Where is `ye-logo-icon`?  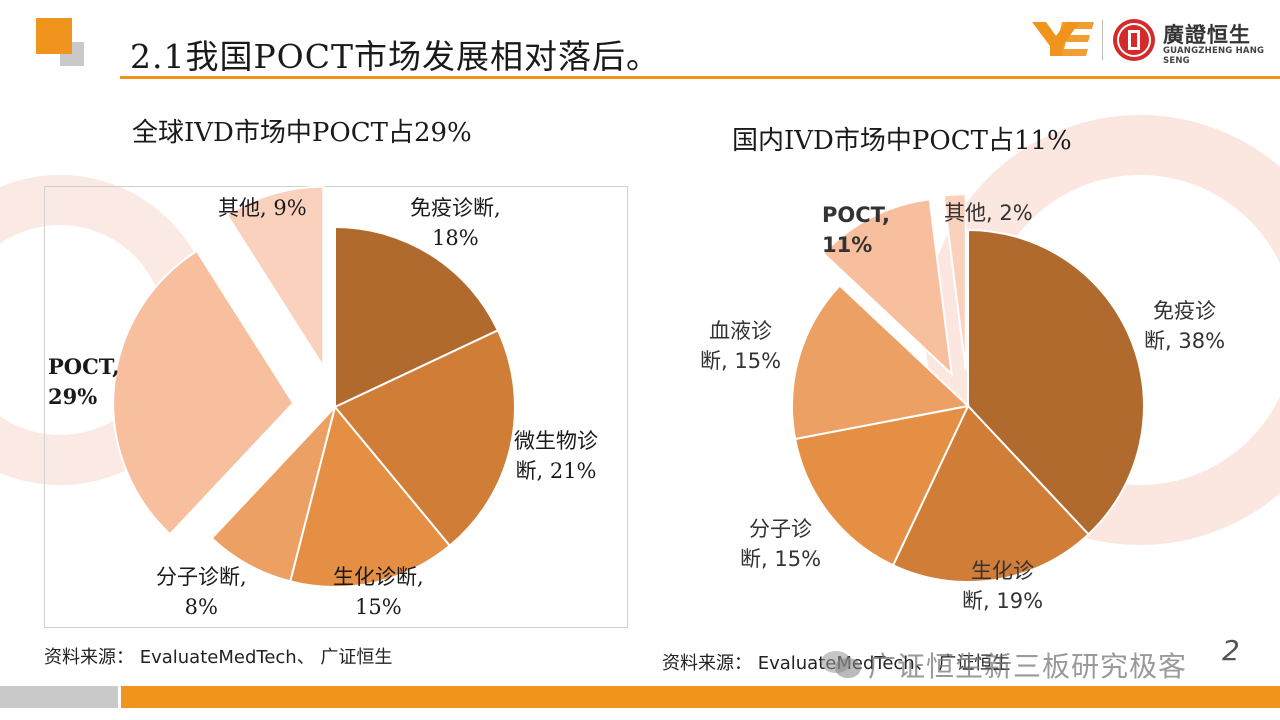 ye-logo-icon is located at coordinates (1063, 39).